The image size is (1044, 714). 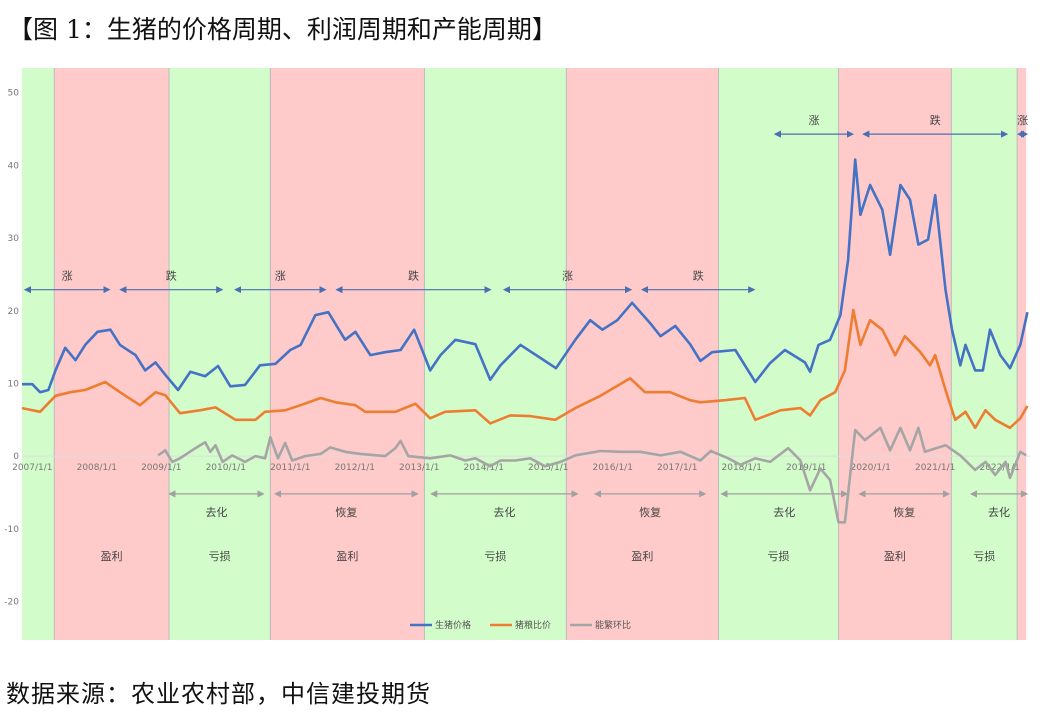 What do you see at coordinates (161, 468) in the screenshot?
I see `x-tick-label: 2009/1/1` at bounding box center [161, 468].